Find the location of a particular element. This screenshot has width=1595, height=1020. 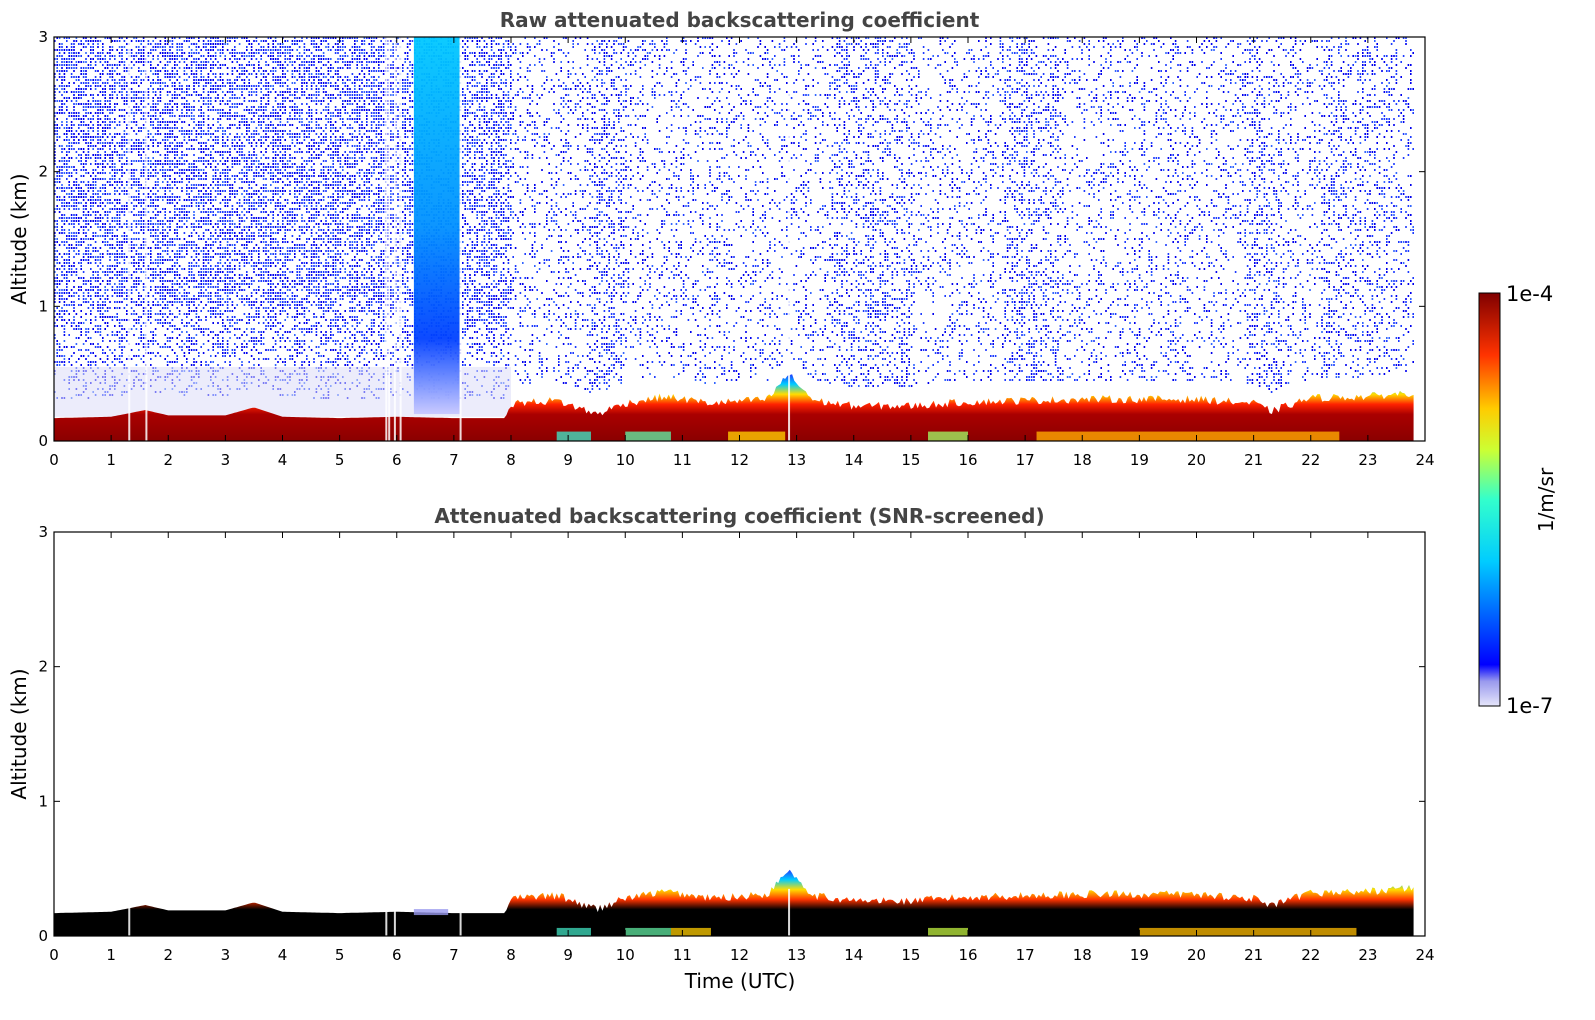

boundary-layer is located at coordinates (734, 902).